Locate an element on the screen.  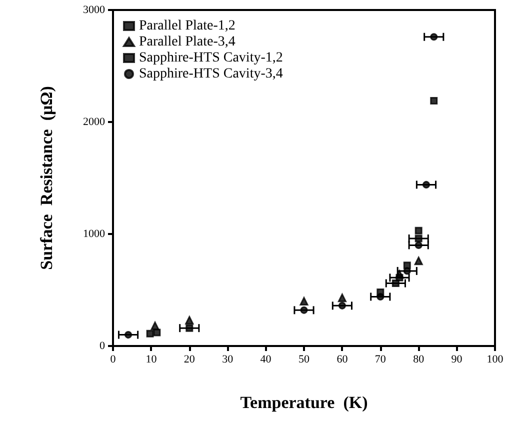
x-tick-label: 50 is located at coordinates (304, 360).